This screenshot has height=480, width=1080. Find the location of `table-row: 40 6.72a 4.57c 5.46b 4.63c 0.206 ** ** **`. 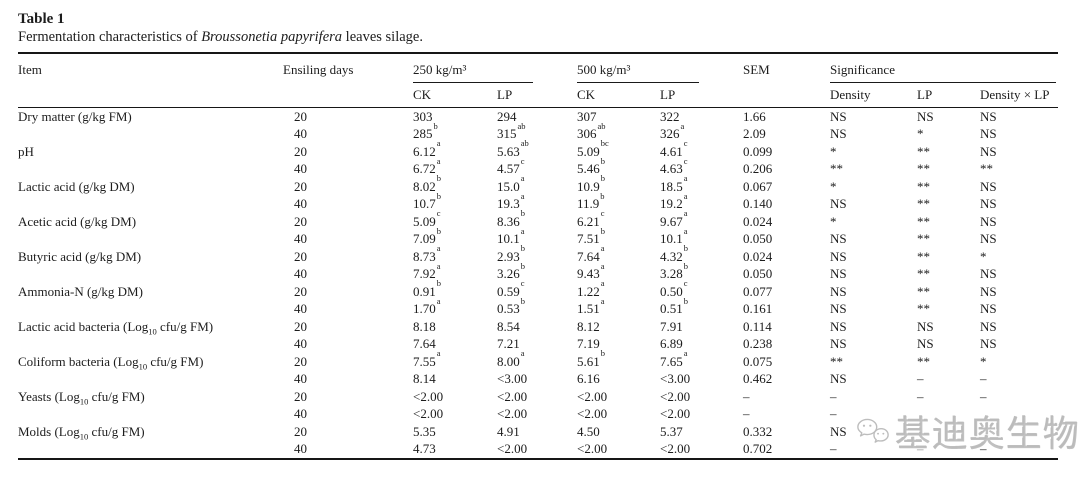

table-row: 40 6.72a 4.57c 5.46b 4.63c 0.206 ** ** ** is located at coordinates (538, 166).